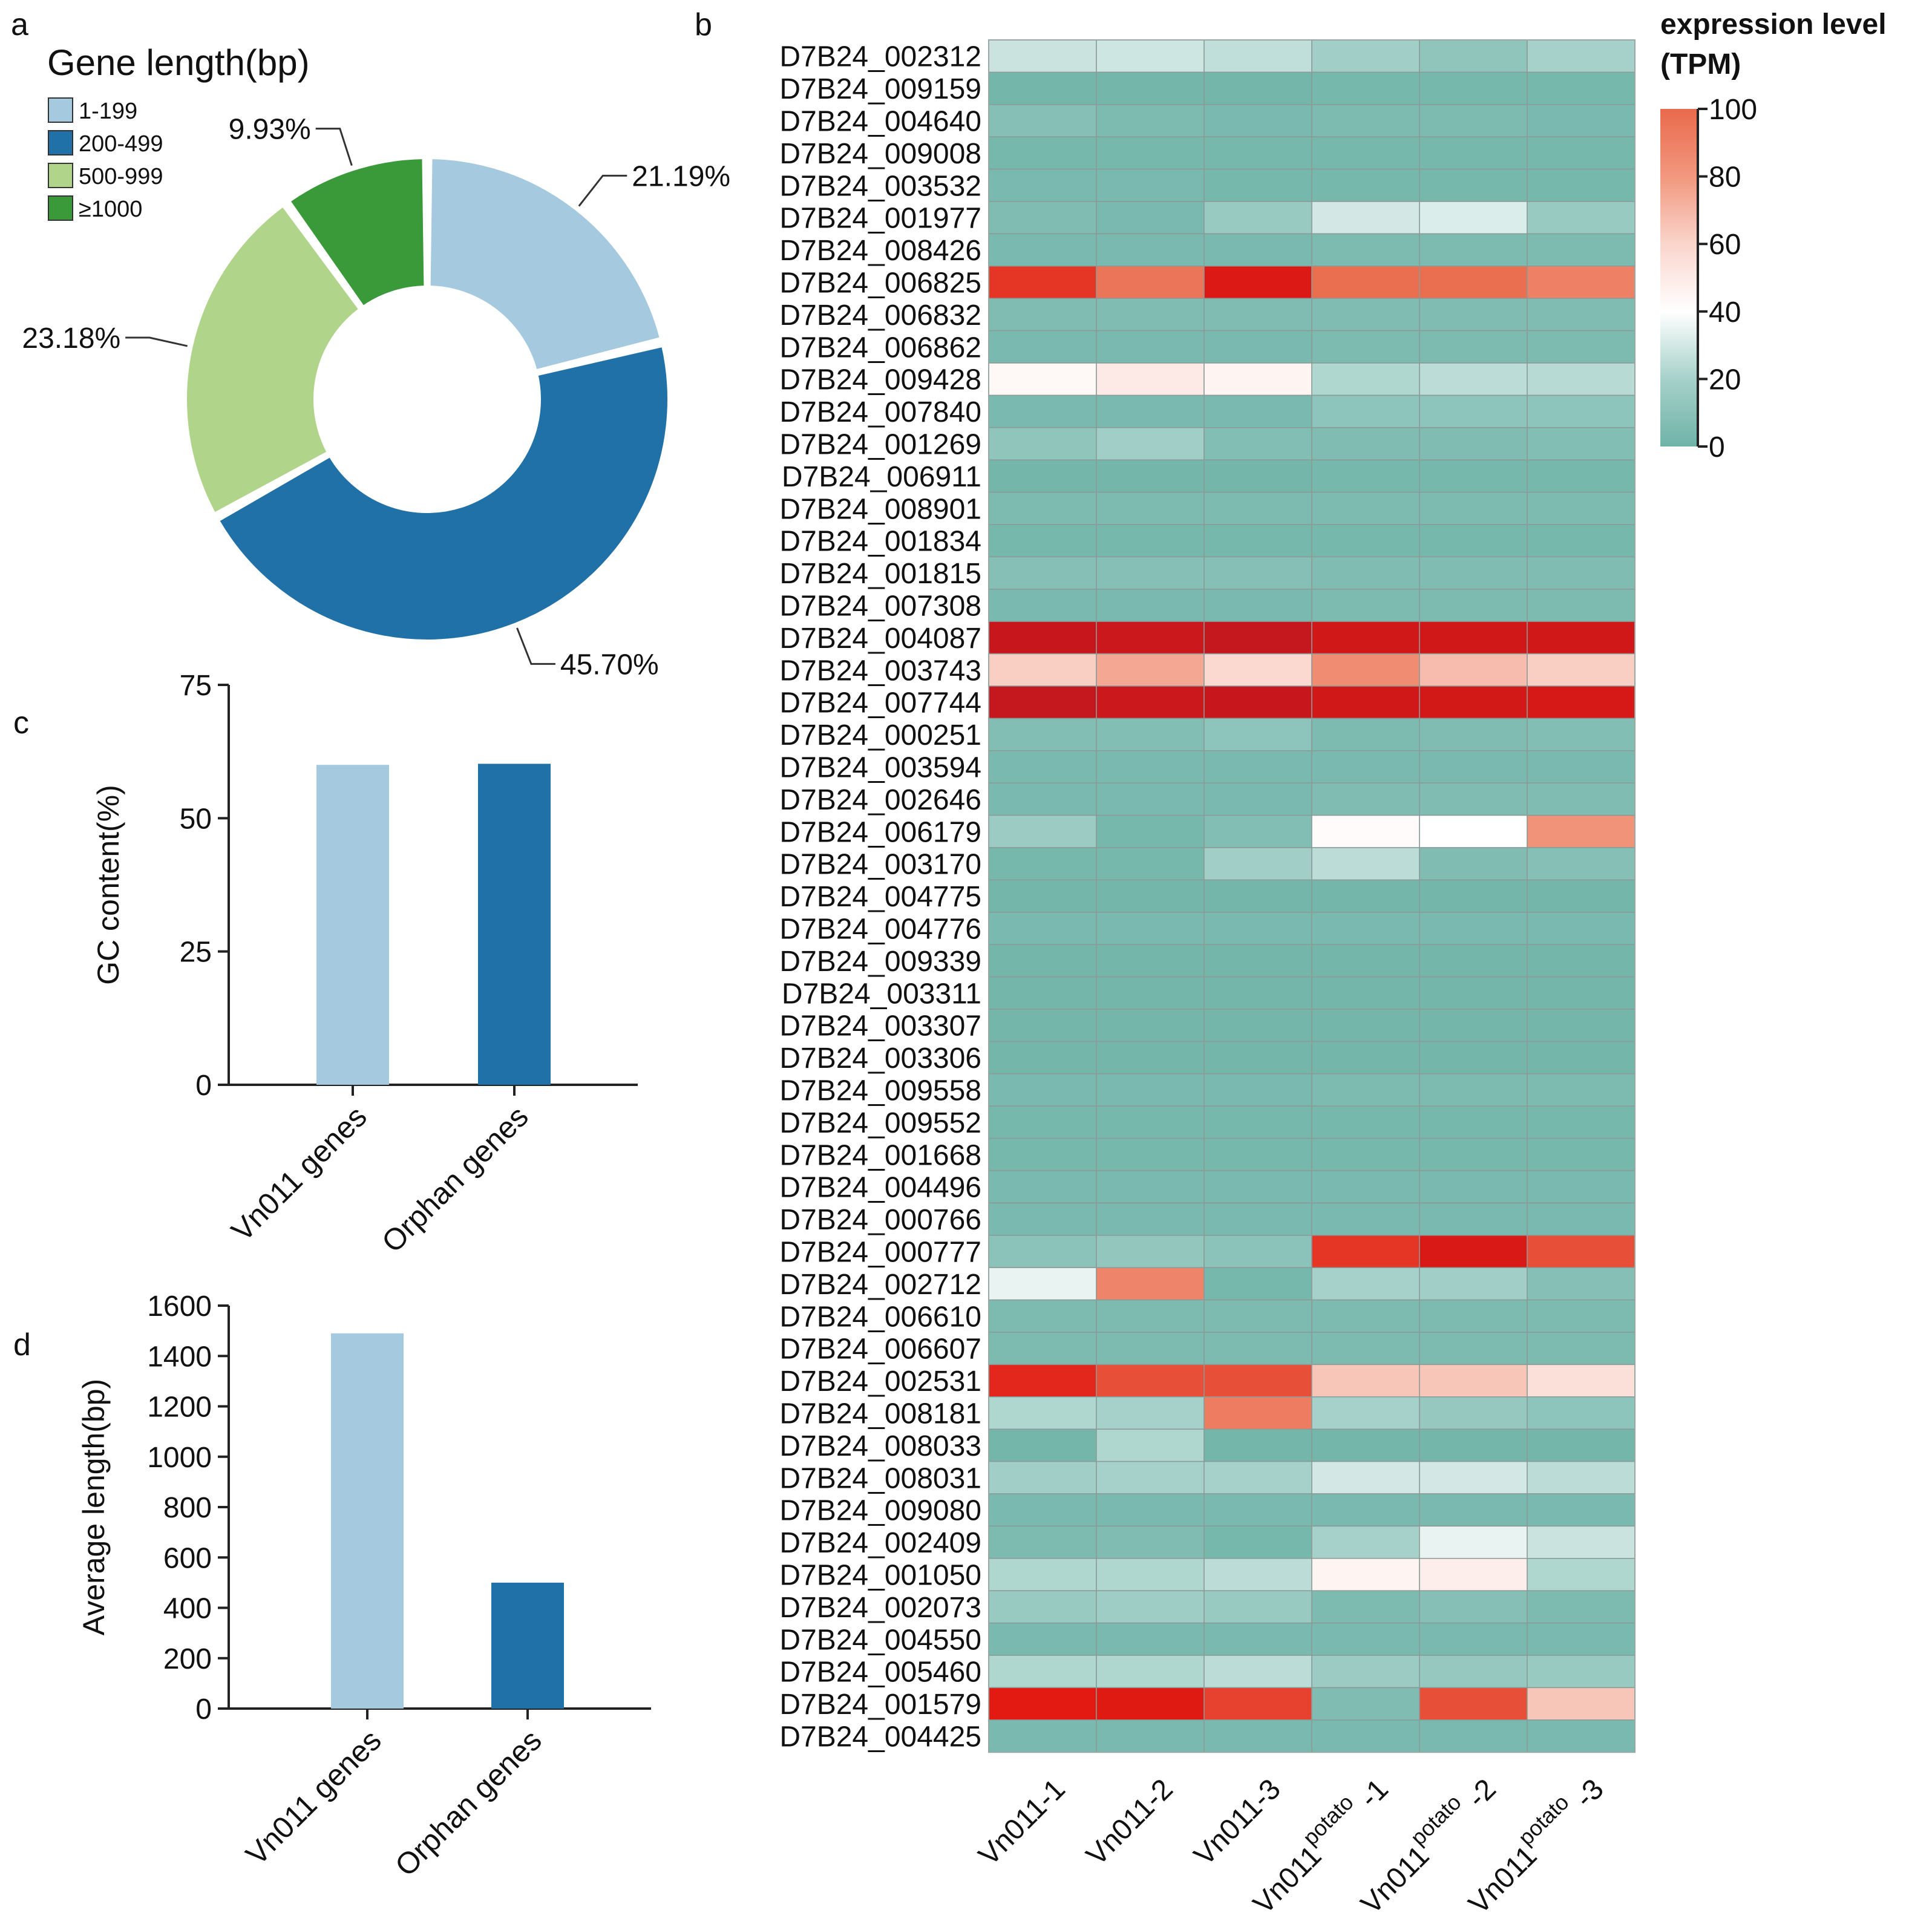 The height and width of the screenshot is (1930, 1932). I want to click on heatmap-row-label: D7B24_008426, so click(880, 251).